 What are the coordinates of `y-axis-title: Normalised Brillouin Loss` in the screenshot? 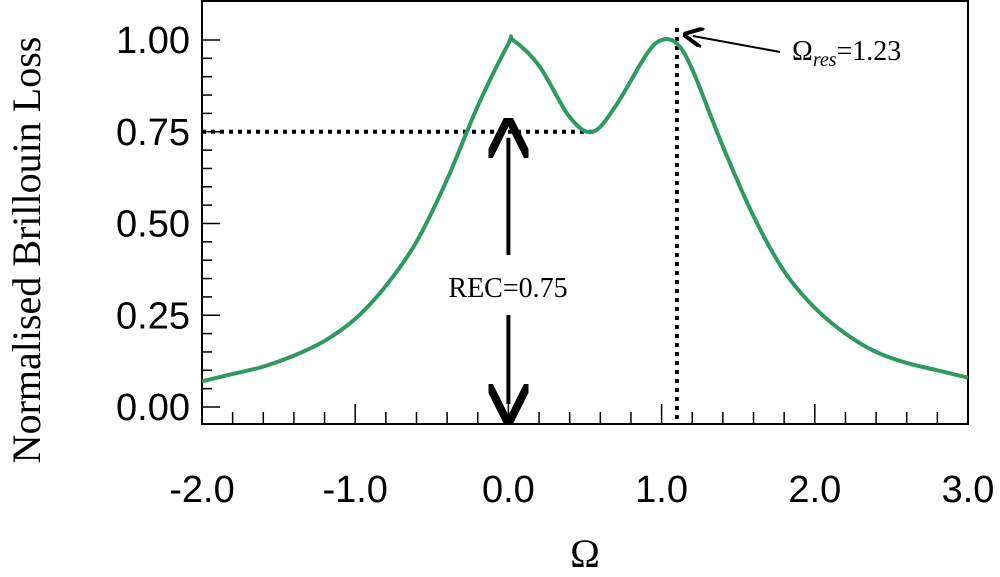 It's located at (26, 250).